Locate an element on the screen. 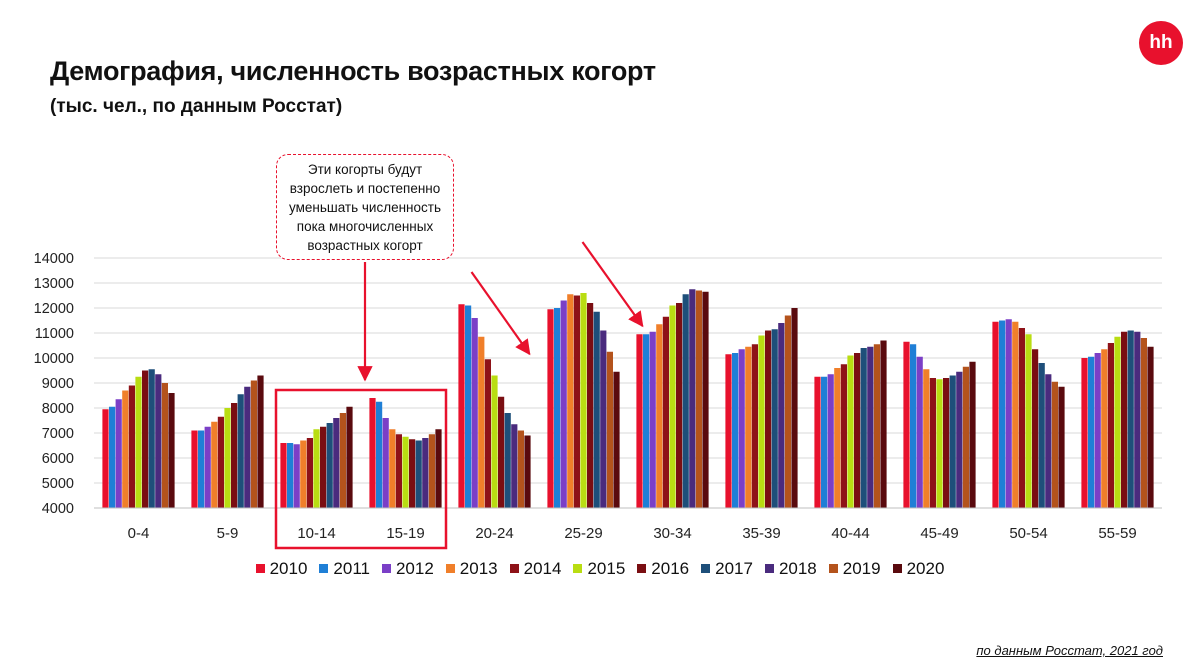 The image size is (1200, 669). bar-15-19-2010 is located at coordinates (372, 453).